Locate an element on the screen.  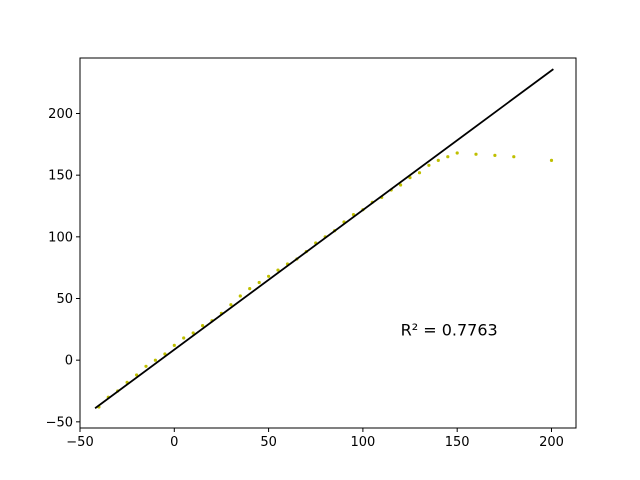
y-tick-label: 150 is located at coordinates (60, 176).